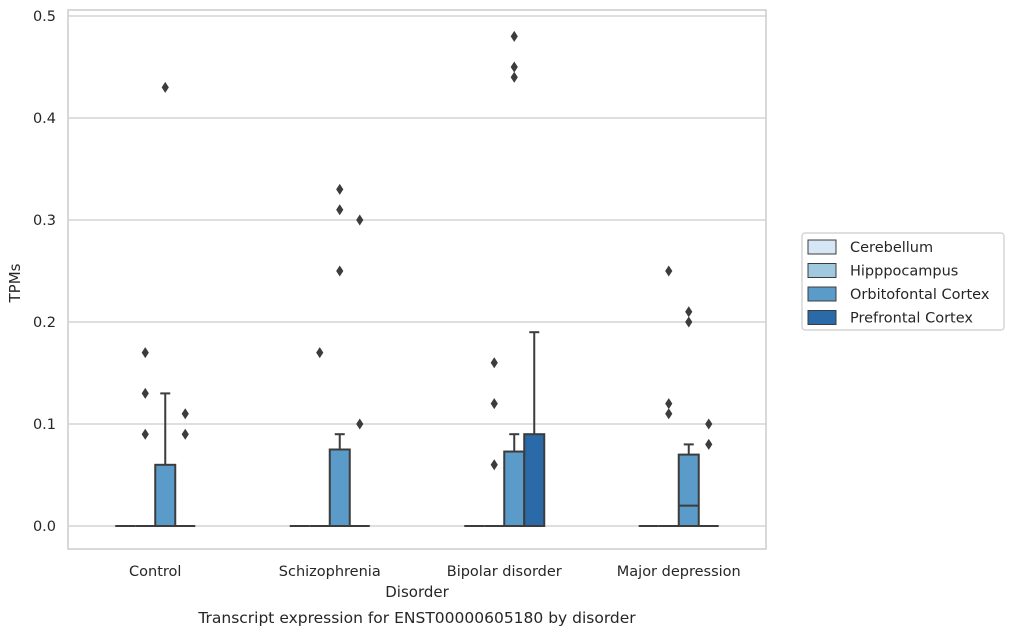  I want to click on x-tick-label: Schizophrenia, so click(330, 572).